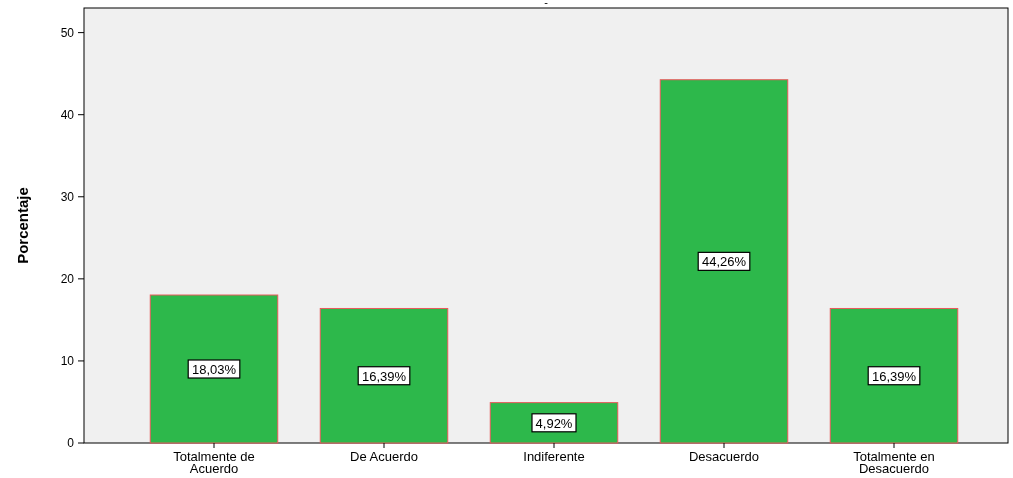 The image size is (1013, 478). Describe the element at coordinates (546, 4) in the screenshot. I see `chart-title: -` at that location.